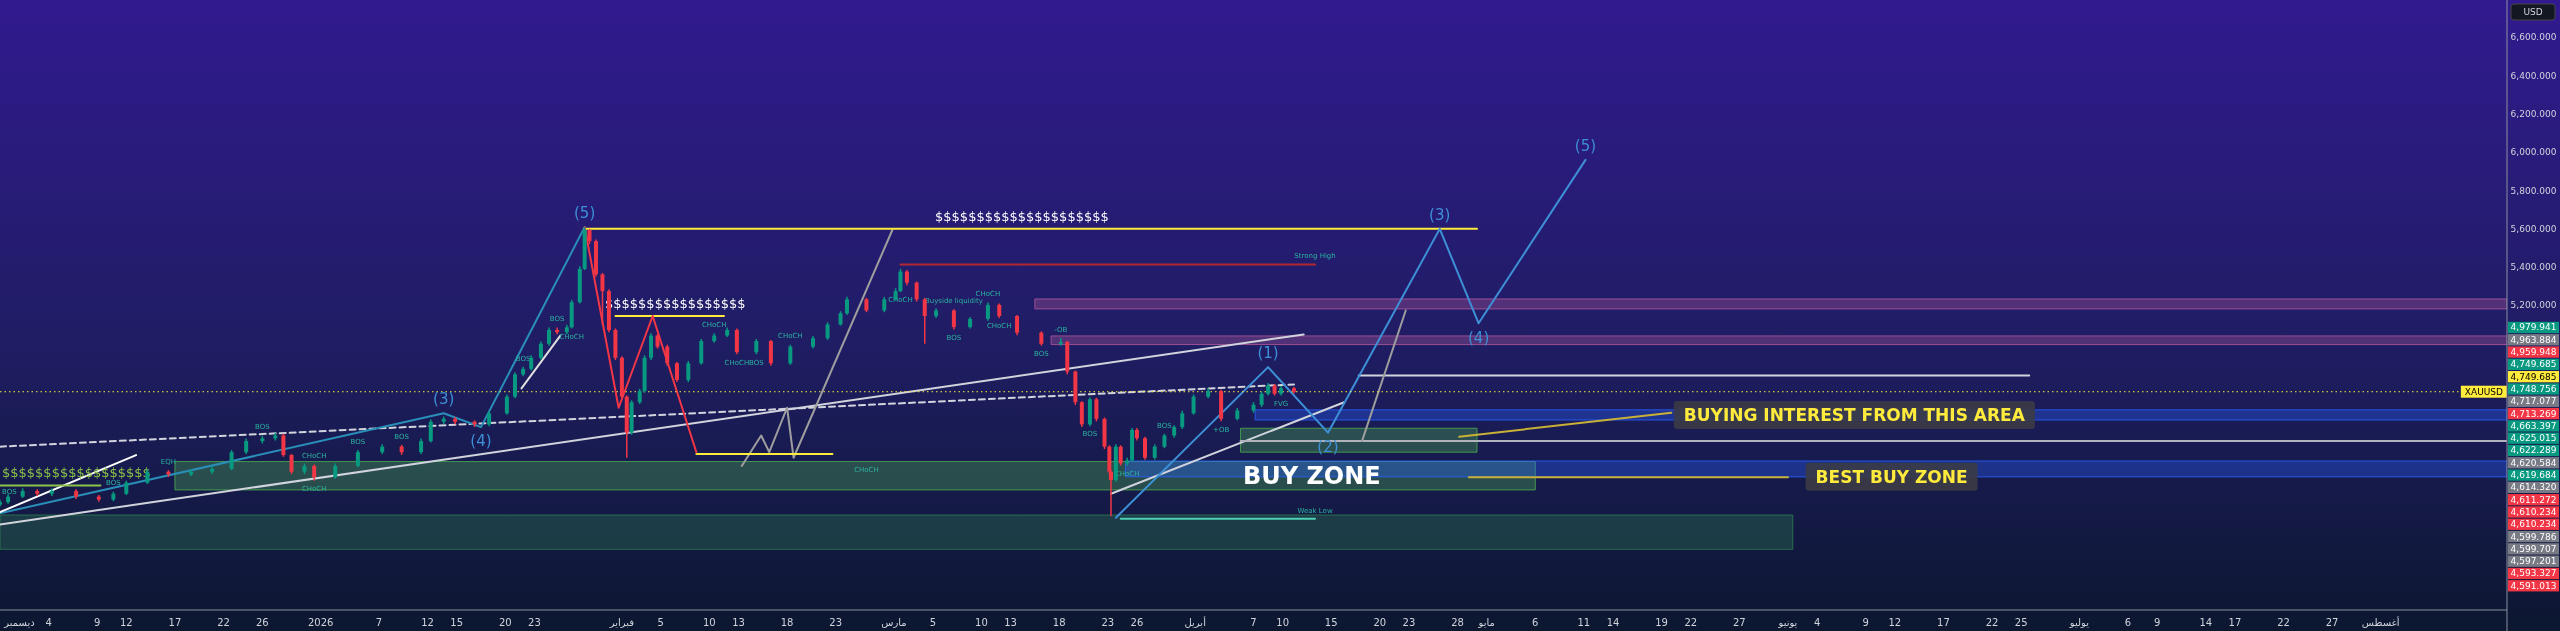 The width and height of the screenshot is (2560, 631). I want to click on x-tick-label: يونيو, so click(1787, 622).